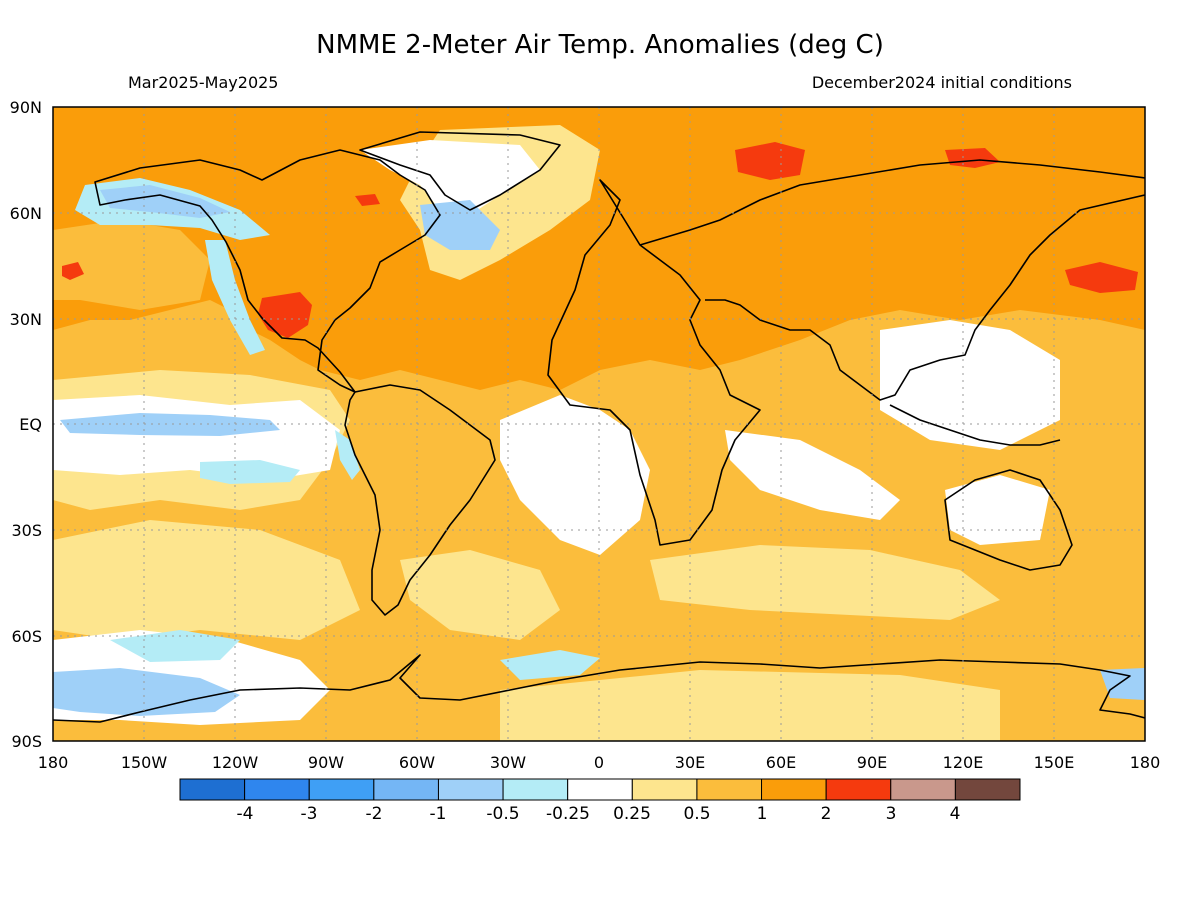 The width and height of the screenshot is (1200, 900). Describe the element at coordinates (374, 814) in the screenshot. I see `colorbar-label: -2` at that location.